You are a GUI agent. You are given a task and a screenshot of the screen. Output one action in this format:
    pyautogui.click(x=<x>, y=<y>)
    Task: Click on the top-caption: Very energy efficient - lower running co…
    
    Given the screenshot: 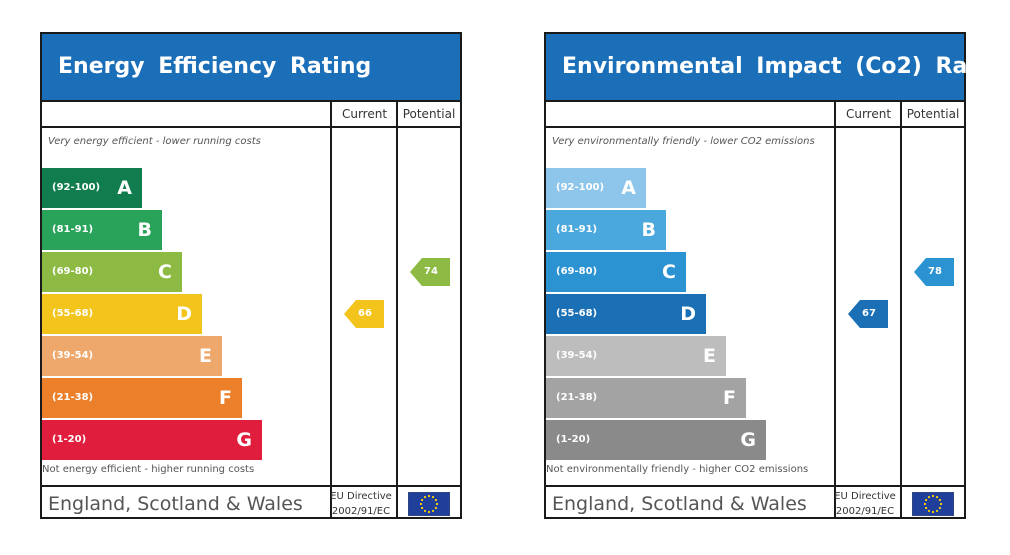 What is the action you would take?
    pyautogui.click(x=154, y=141)
    